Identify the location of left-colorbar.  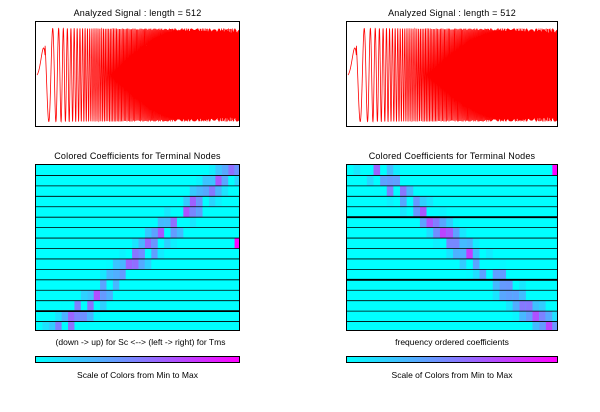
(137, 359).